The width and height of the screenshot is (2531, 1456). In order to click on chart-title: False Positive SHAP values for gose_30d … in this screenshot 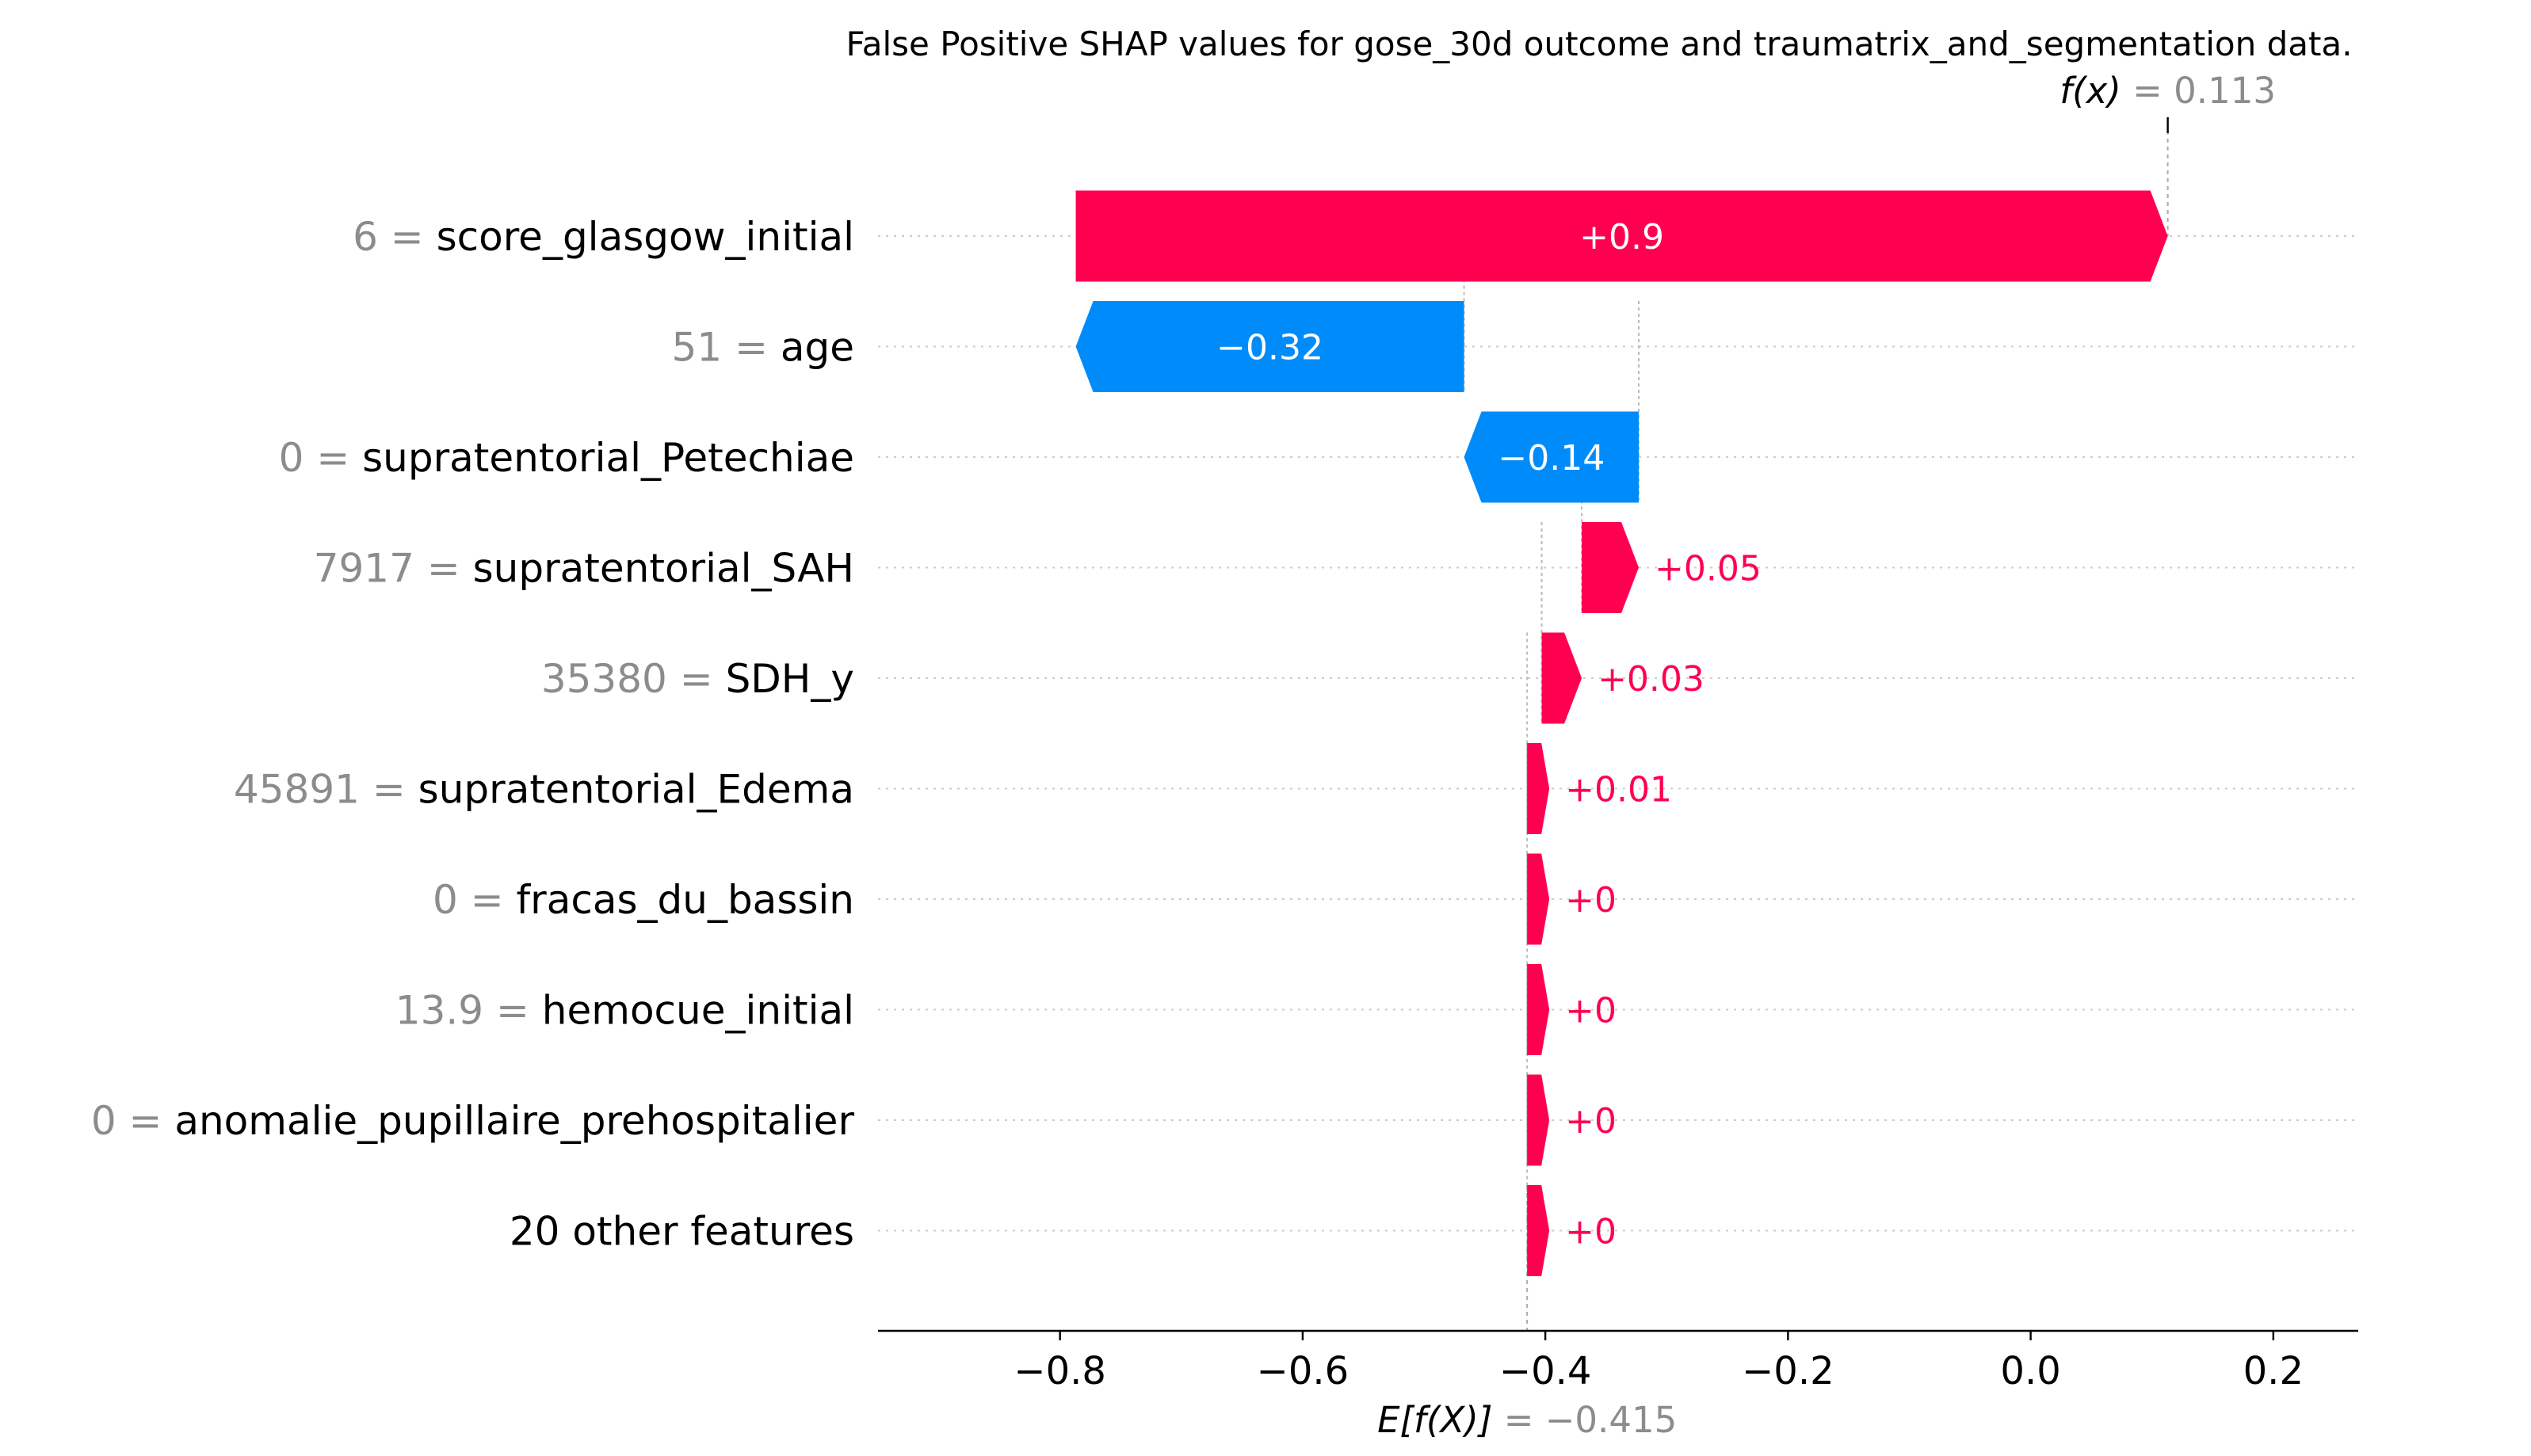, I will do `click(1599, 44)`.